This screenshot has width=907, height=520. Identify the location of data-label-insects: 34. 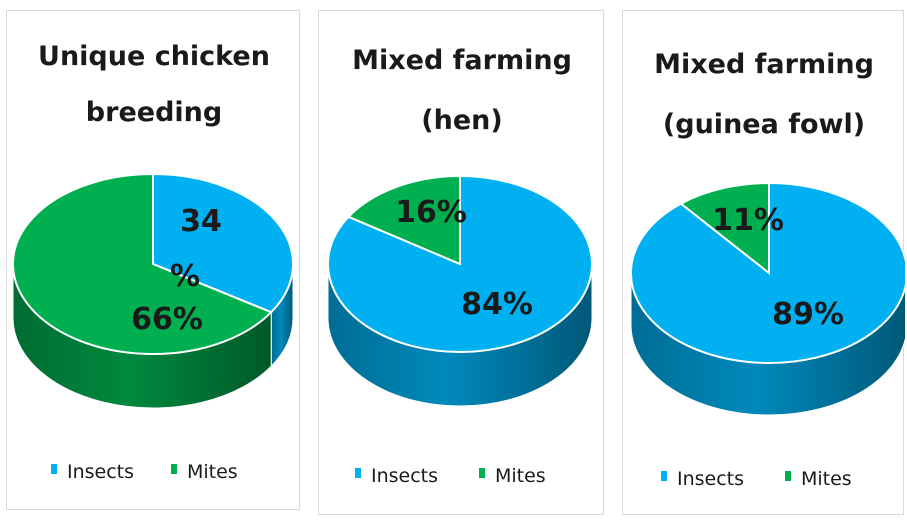
(201, 221).